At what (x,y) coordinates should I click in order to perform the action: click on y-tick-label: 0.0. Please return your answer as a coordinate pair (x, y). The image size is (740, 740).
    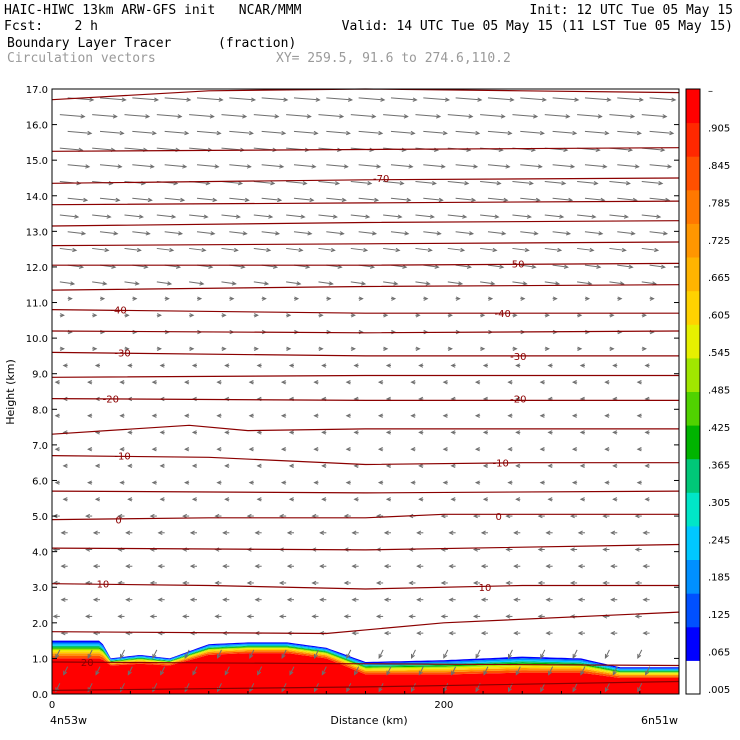
    Looking at the image, I should click on (40, 695).